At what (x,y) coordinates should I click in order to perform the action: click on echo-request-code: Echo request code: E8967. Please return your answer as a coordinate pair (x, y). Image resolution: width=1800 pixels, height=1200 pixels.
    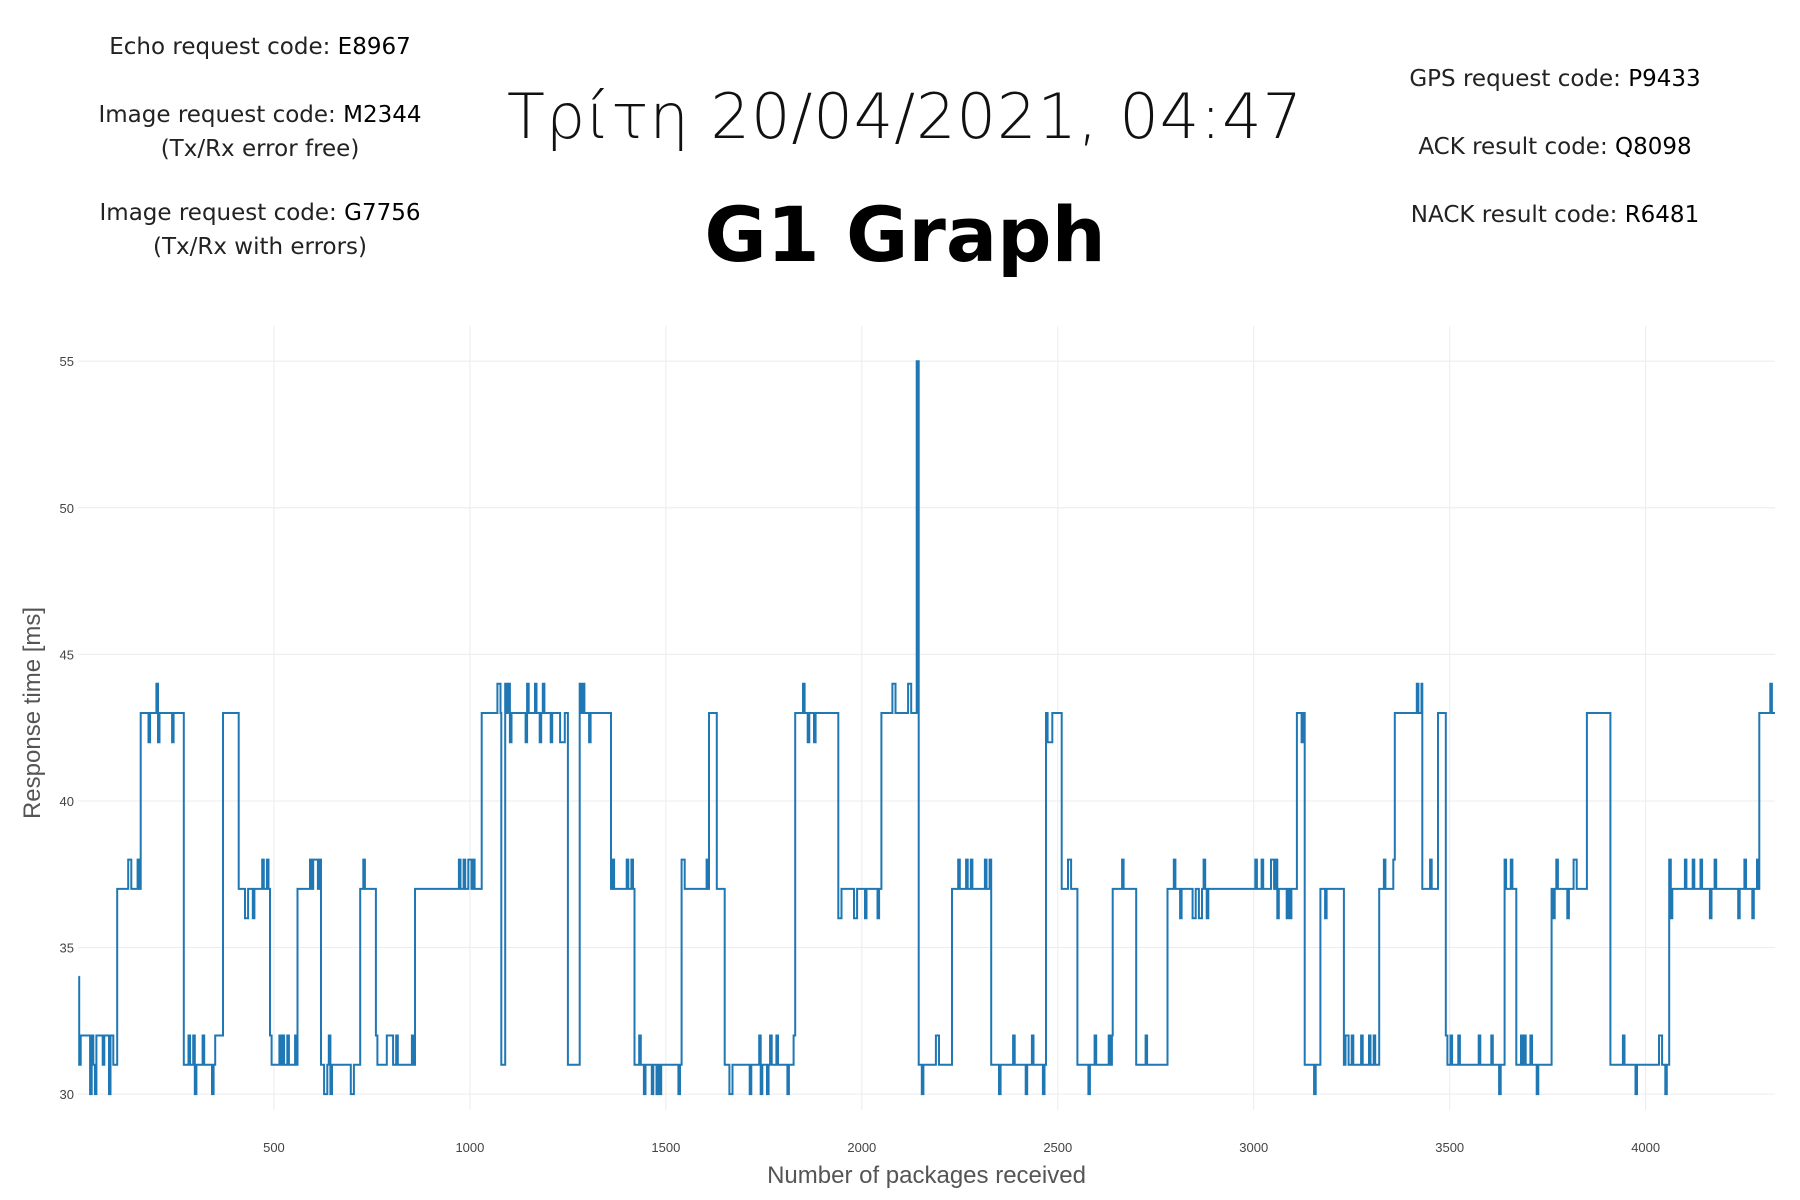
    Looking at the image, I should click on (260, 47).